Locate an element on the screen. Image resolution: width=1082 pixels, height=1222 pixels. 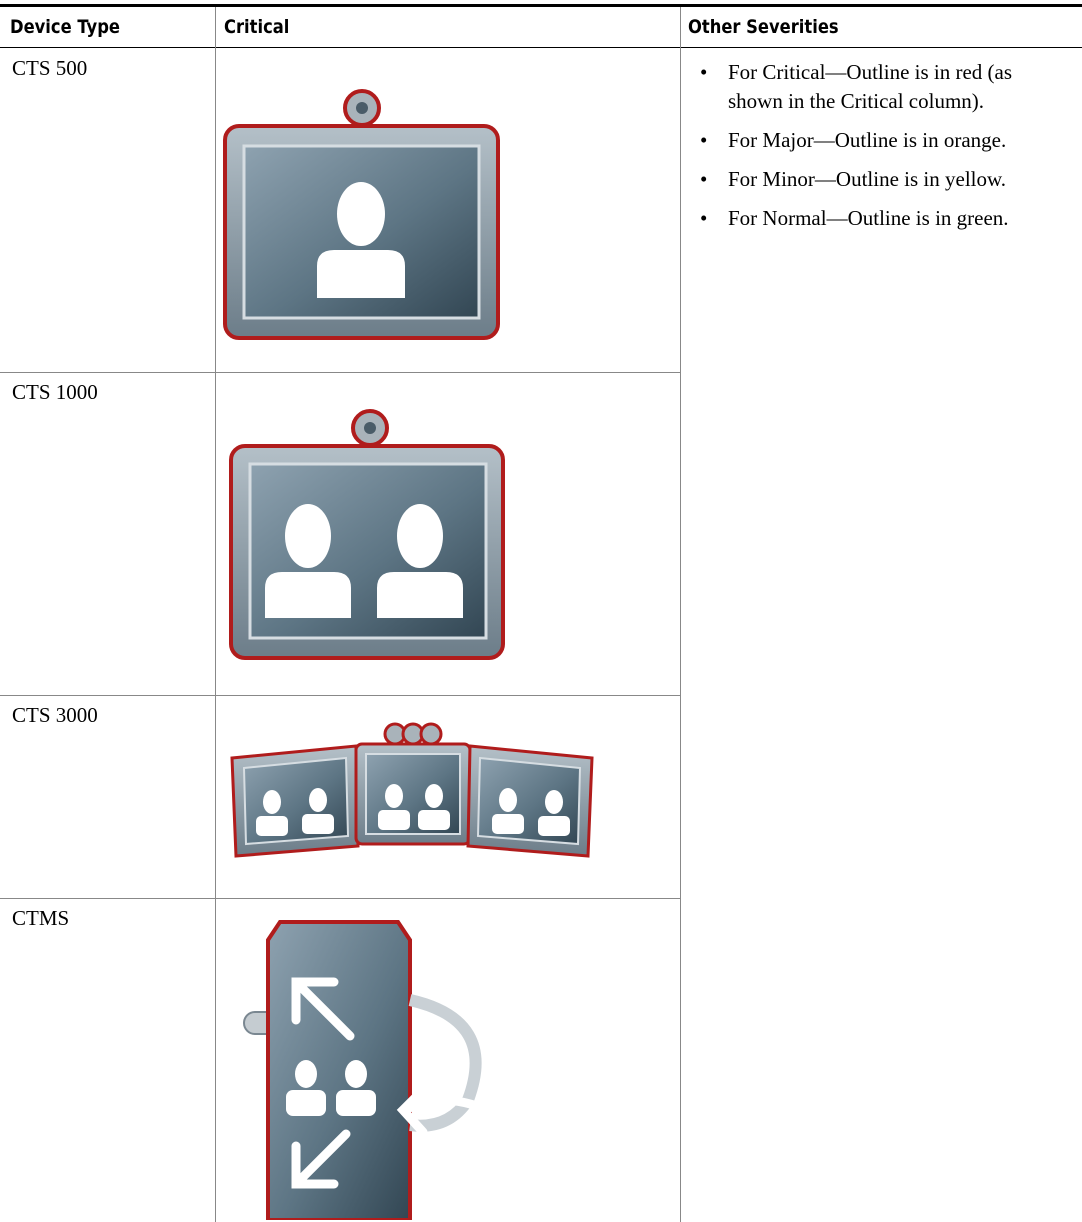
header-cell: Critical is located at coordinates (257, 27).